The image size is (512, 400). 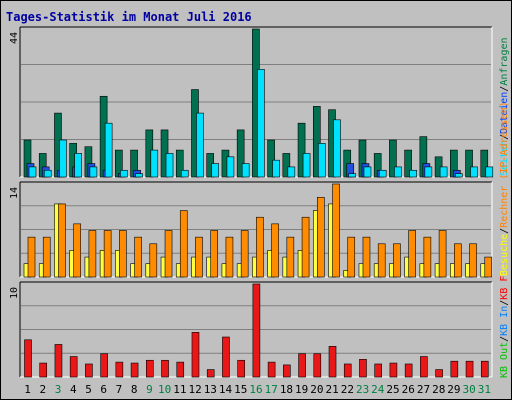 What do you see at coordinates (392, 389) in the screenshot?
I see `x-label-day-25: 25` at bounding box center [392, 389].